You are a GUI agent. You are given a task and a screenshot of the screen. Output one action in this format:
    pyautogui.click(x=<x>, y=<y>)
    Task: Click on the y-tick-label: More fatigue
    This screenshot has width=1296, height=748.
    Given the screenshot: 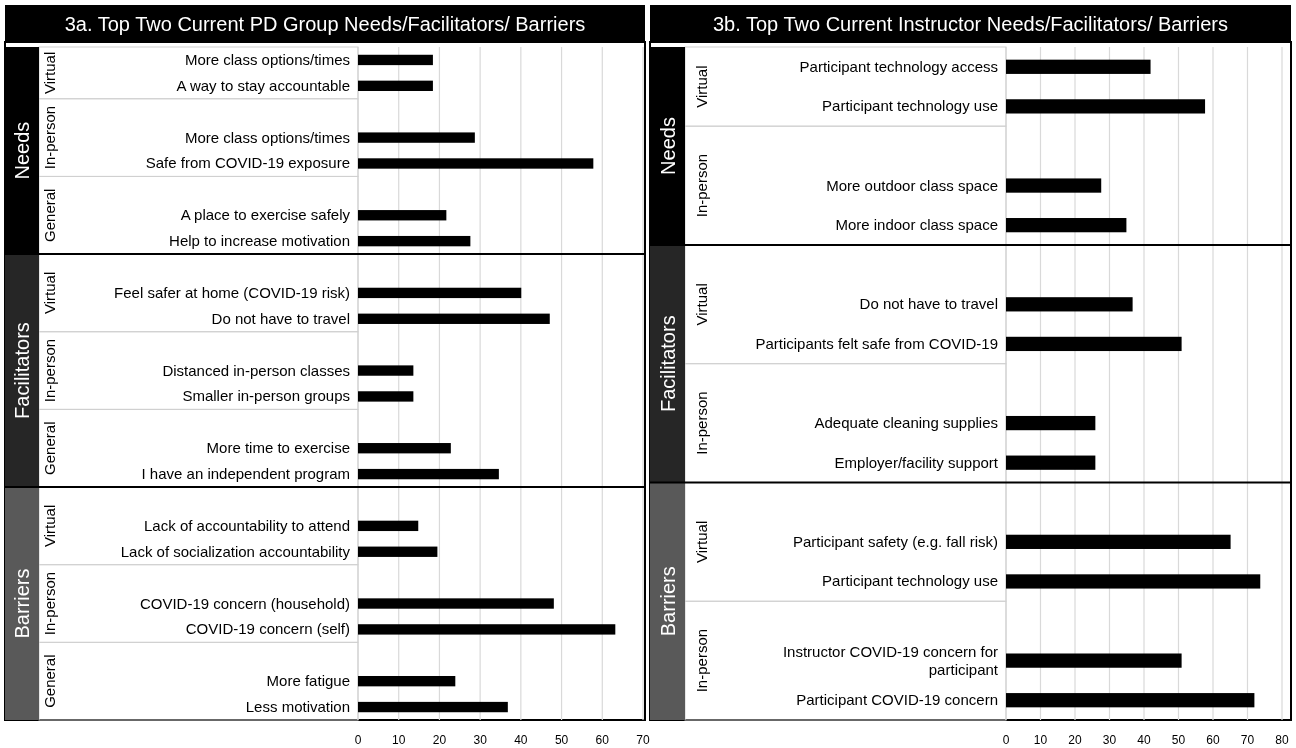 What is the action you would take?
    pyautogui.click(x=308, y=681)
    